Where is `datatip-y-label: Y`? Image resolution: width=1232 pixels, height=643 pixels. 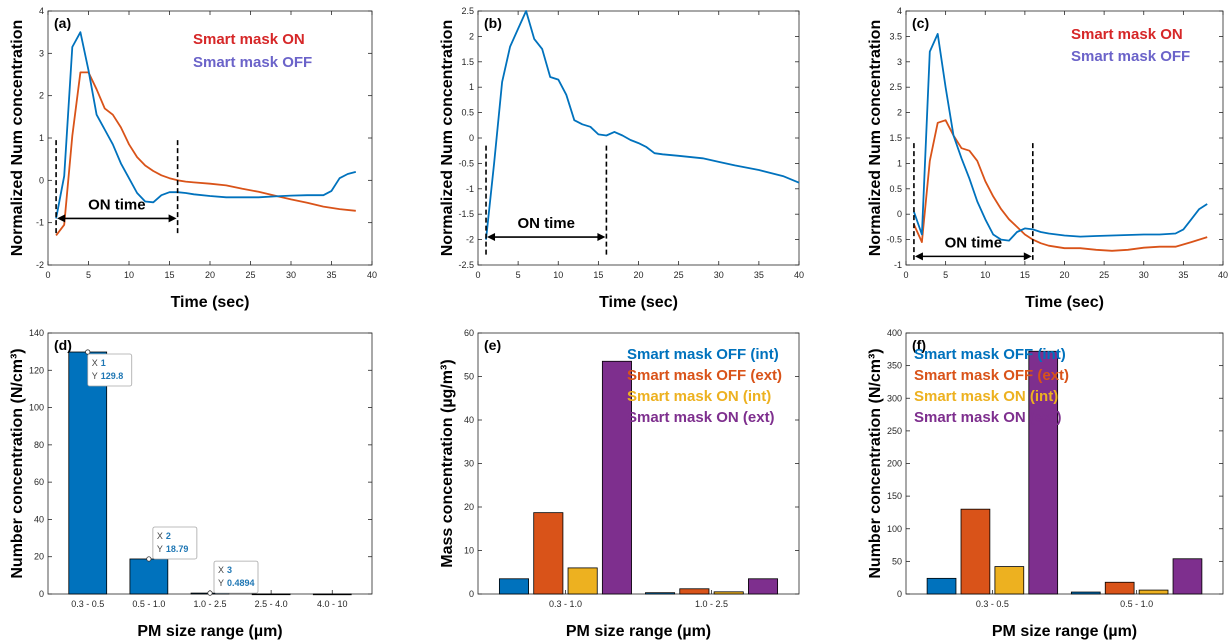
datatip-y-label: Y is located at coordinates (95, 376).